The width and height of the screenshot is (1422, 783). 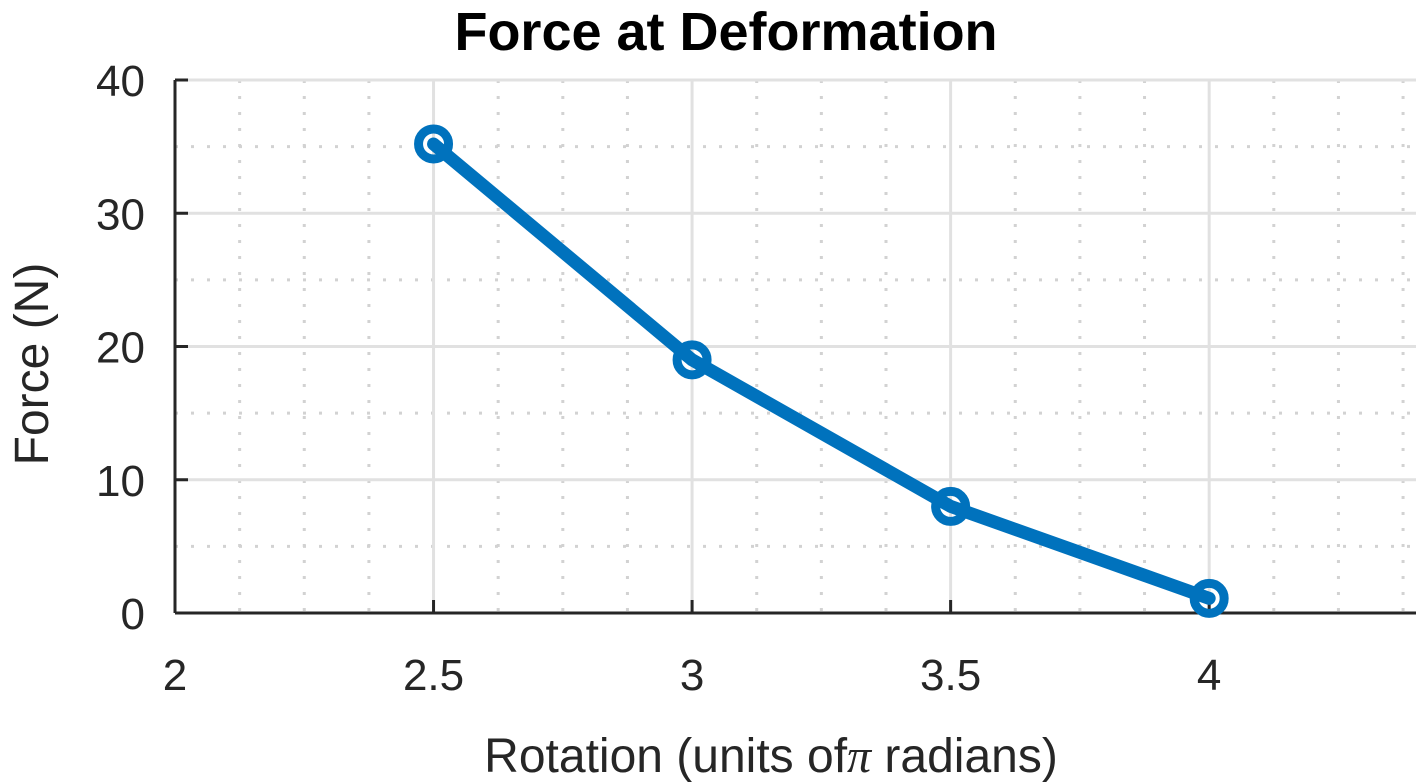 What do you see at coordinates (120, 348) in the screenshot?
I see `y-tick-label: 20` at bounding box center [120, 348].